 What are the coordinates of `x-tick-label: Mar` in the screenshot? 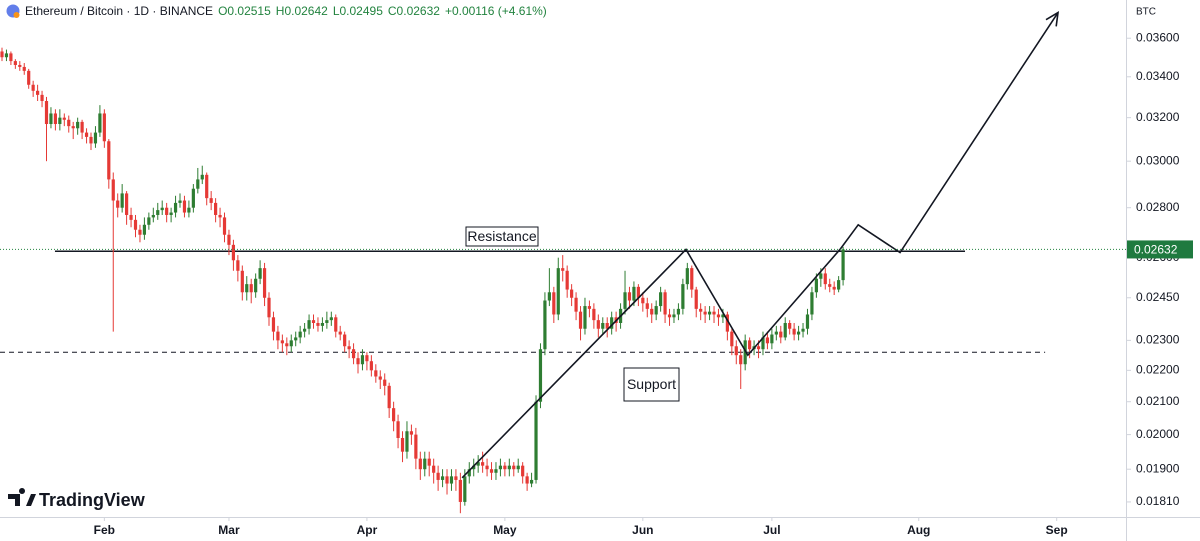 It's located at (229, 530).